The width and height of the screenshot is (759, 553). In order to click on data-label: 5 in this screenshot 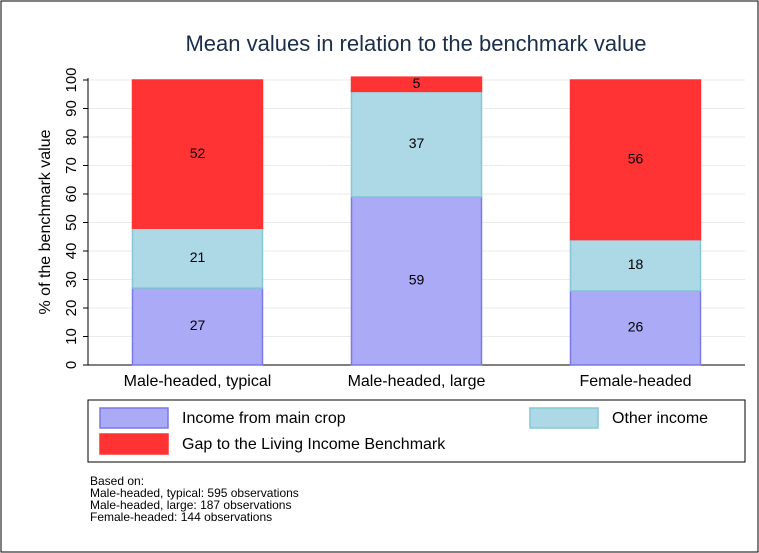, I will do `click(417, 83)`.